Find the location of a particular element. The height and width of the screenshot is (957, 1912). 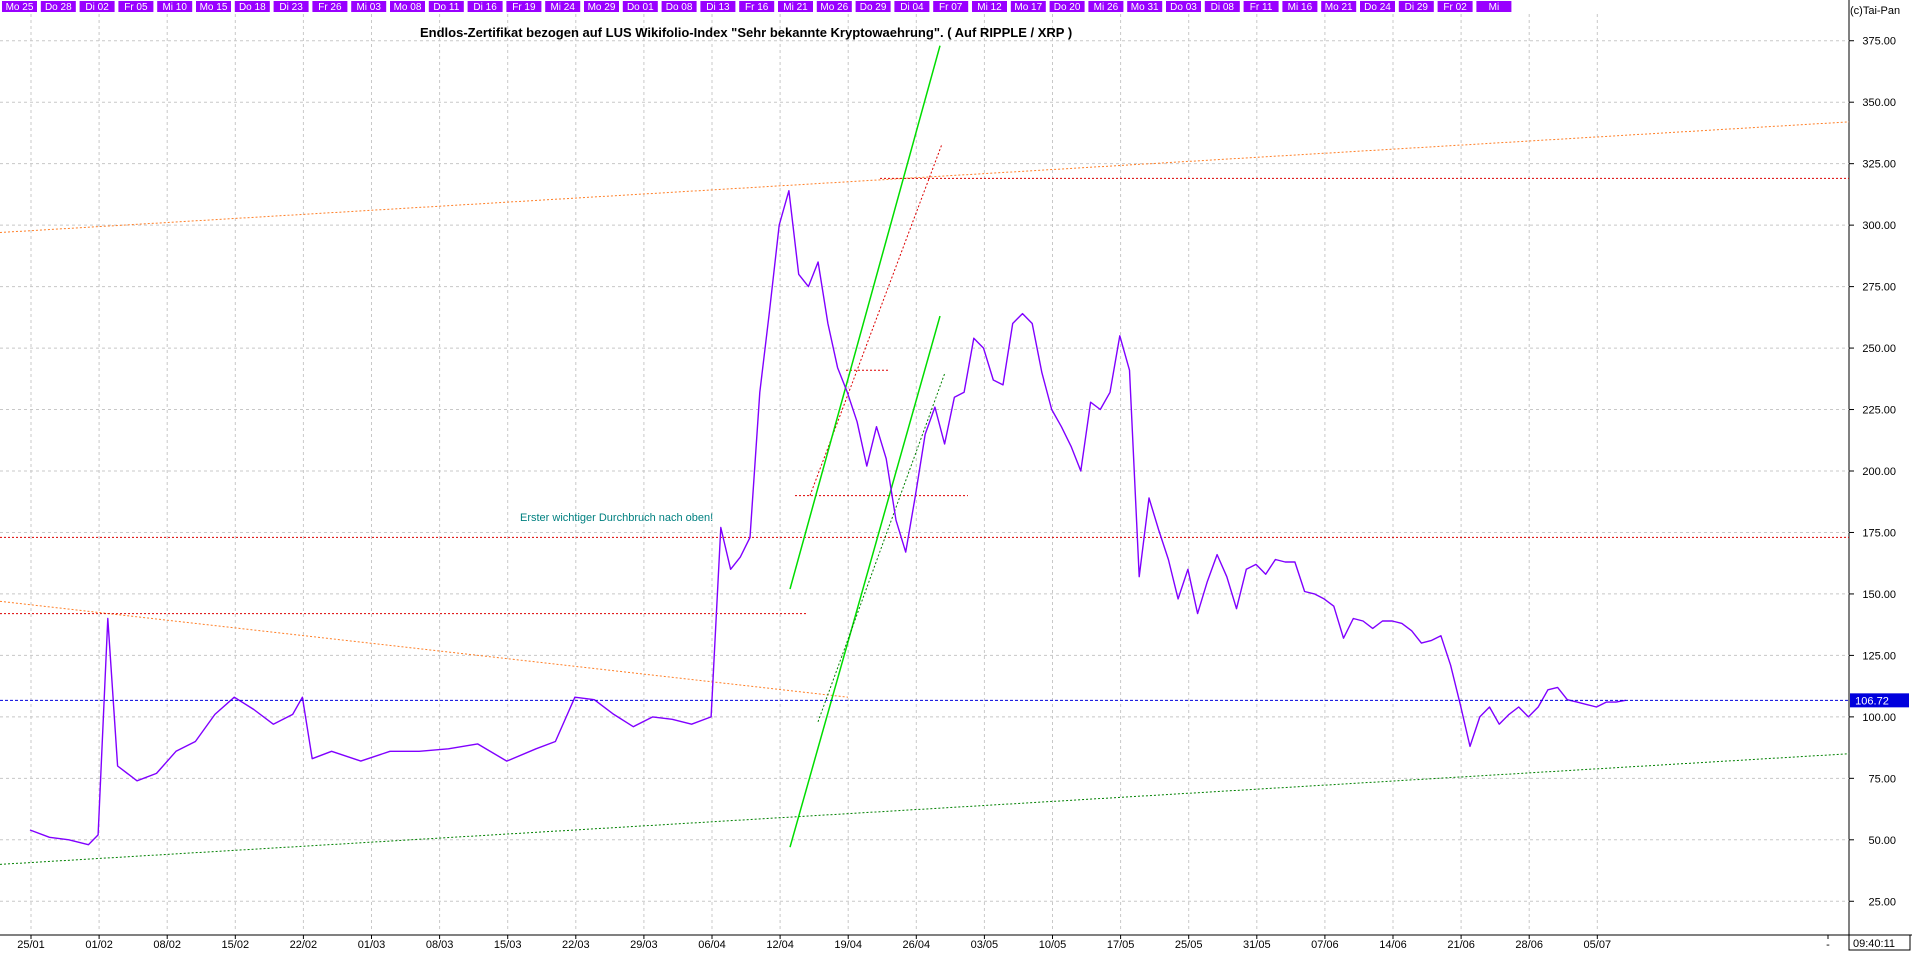

green-support-lower is located at coordinates (925, 809).